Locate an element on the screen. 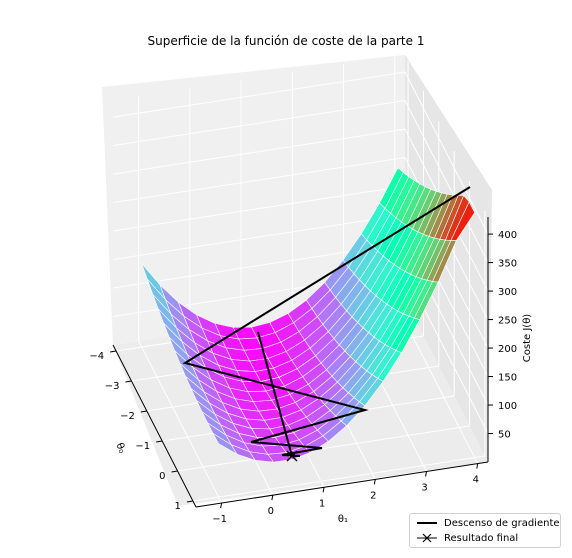 The width and height of the screenshot is (572, 558). x-tick-label: 0 is located at coordinates (271, 511).